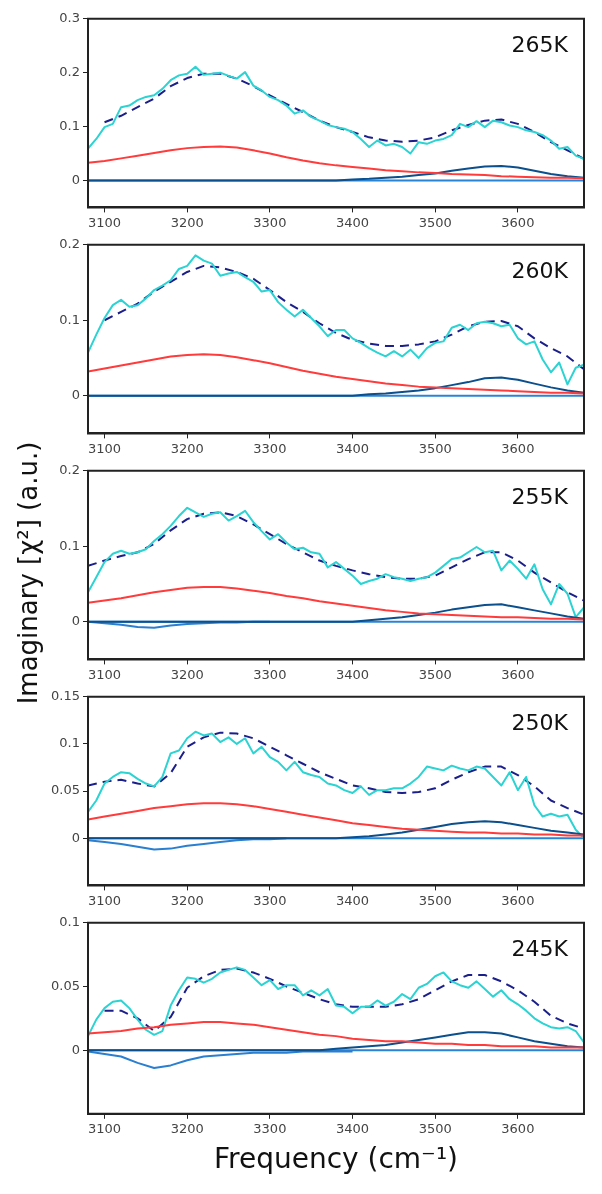 The image size is (602, 1194). Describe the element at coordinates (540, 270) in the screenshot. I see `annotation: 260K` at that location.